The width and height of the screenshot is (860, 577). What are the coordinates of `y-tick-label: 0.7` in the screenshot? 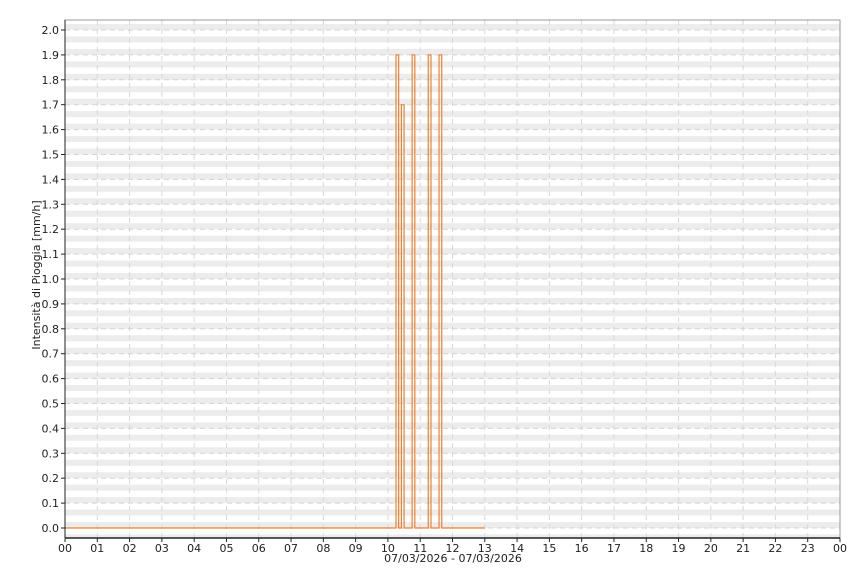 It's located at (51, 354).